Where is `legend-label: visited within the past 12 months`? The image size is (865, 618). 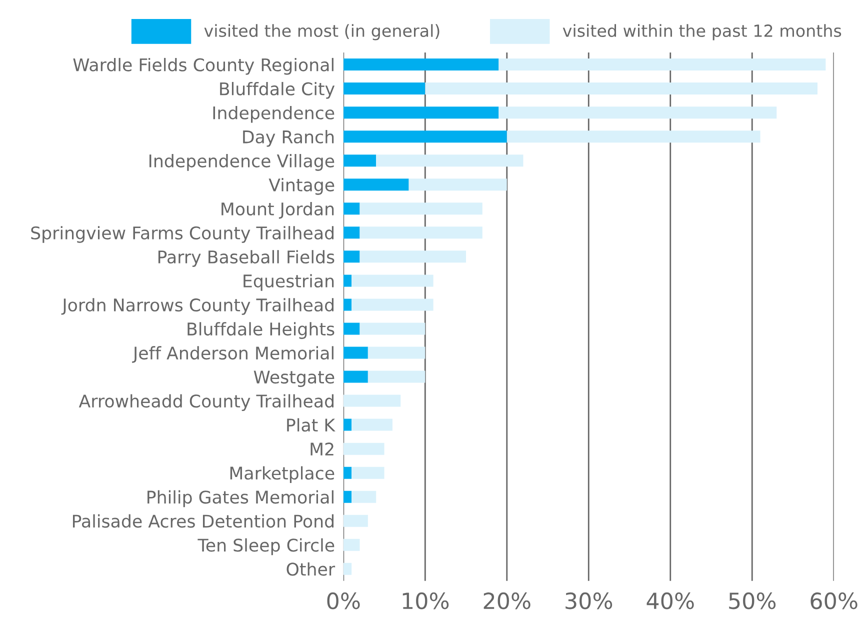
legend-label: visited within the past 12 months is located at coordinates (702, 32).